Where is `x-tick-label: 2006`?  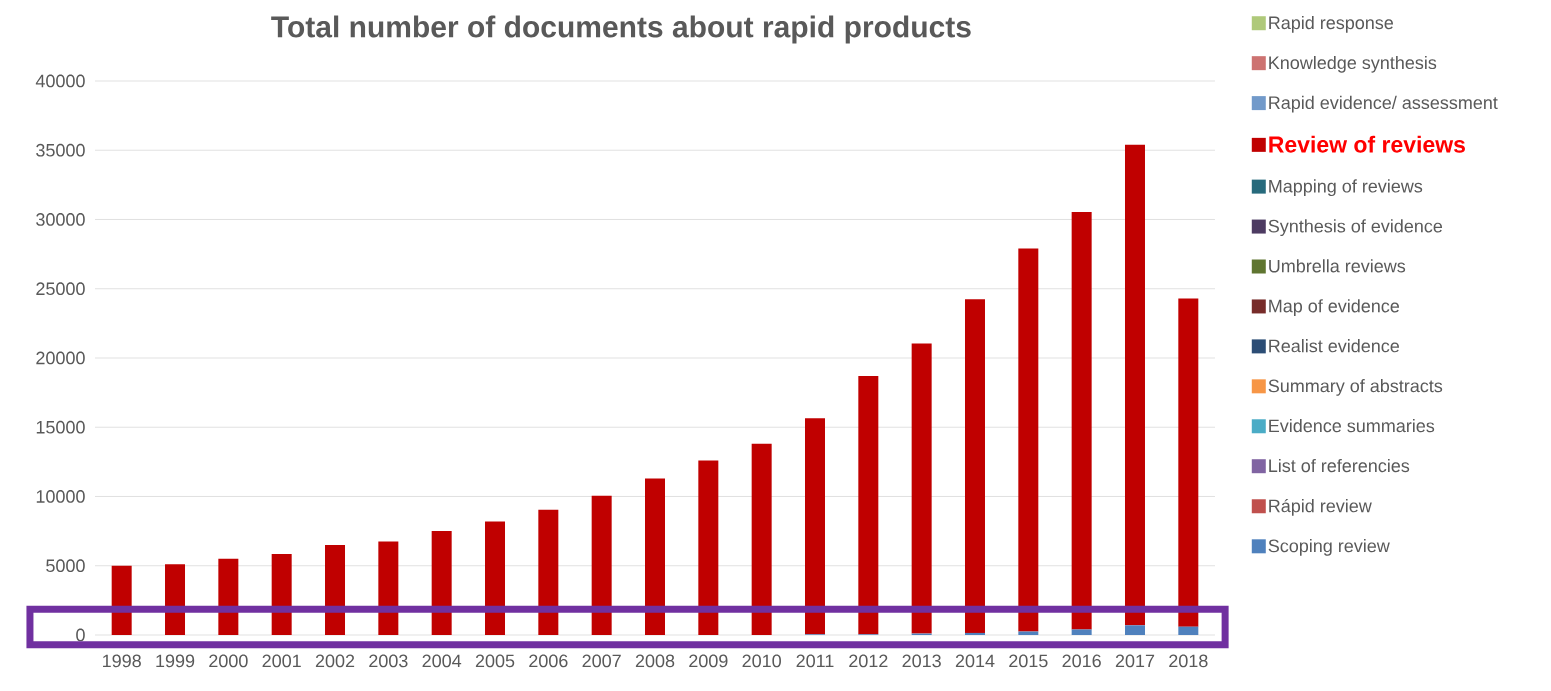
x-tick-label: 2006 is located at coordinates (548, 661).